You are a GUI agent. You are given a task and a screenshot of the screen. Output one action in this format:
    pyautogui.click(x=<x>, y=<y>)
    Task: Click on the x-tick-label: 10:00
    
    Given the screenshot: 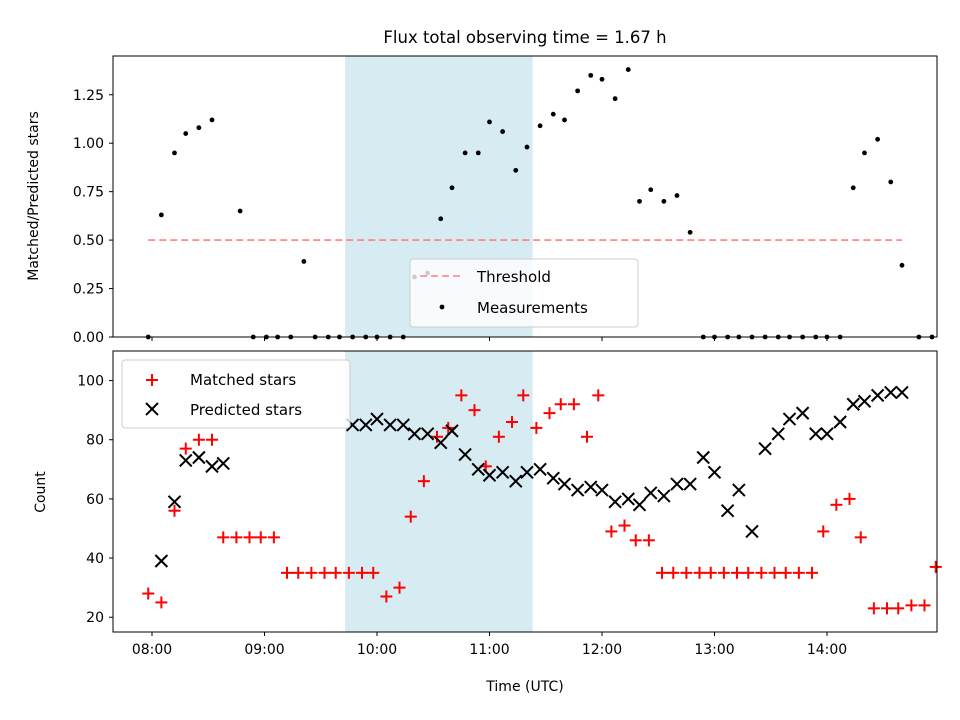 What is the action you would take?
    pyautogui.click(x=377, y=650)
    